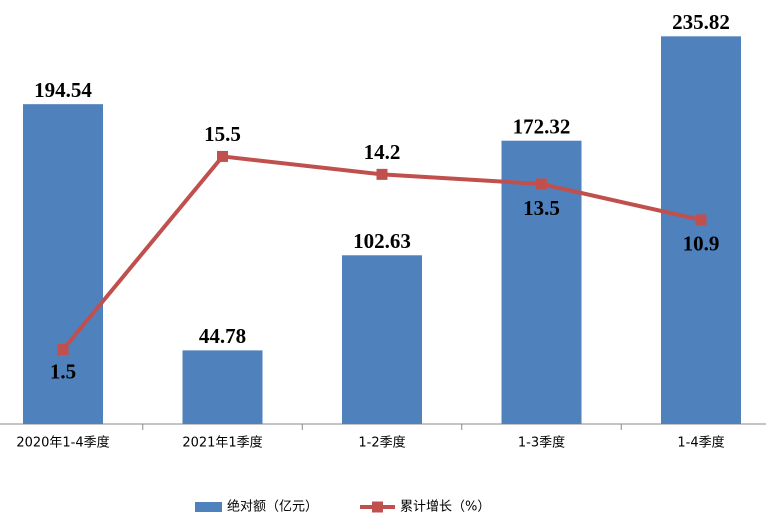  I want to click on value-label: 172.32, so click(542, 127).